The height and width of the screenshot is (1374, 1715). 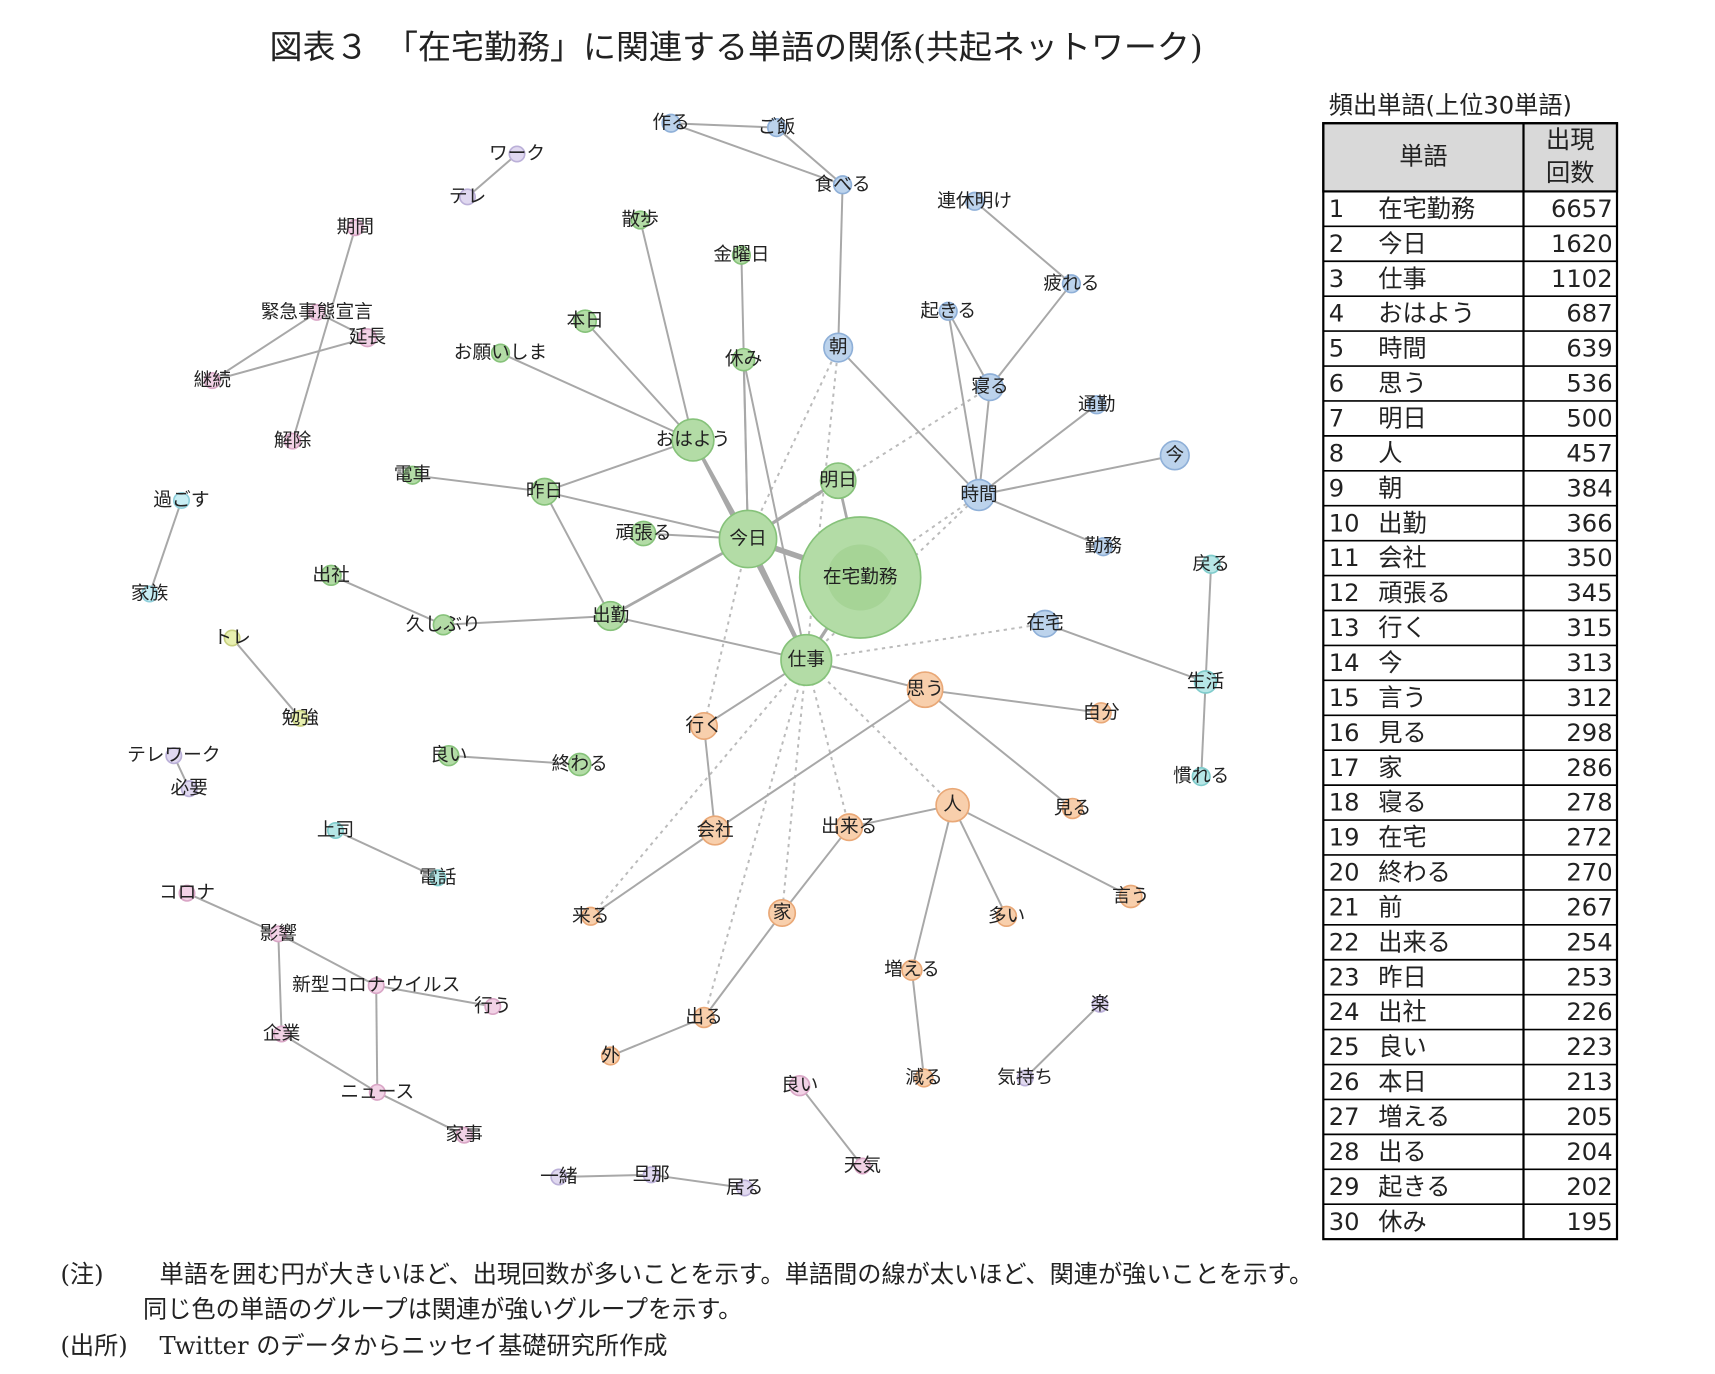 What do you see at coordinates (1589, 873) in the screenshot?
I see `count: 270` at bounding box center [1589, 873].